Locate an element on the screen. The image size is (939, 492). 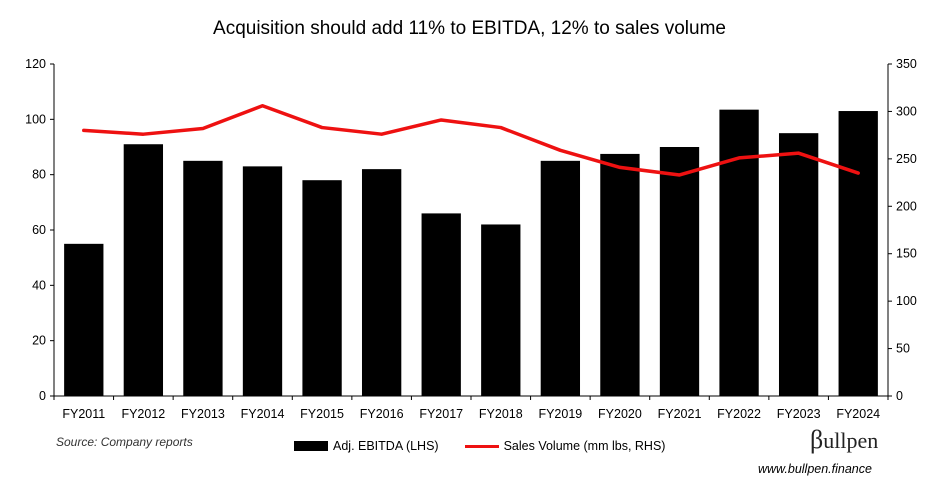
bar-fy2023 is located at coordinates (798, 264).